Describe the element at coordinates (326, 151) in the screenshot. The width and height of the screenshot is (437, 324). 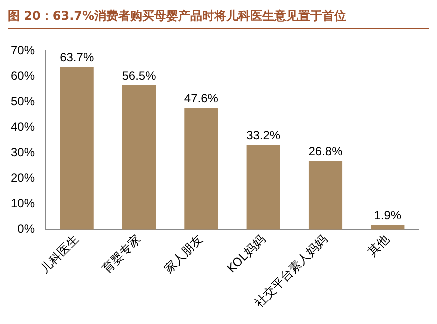
I see `data-label: 26.8%` at that location.